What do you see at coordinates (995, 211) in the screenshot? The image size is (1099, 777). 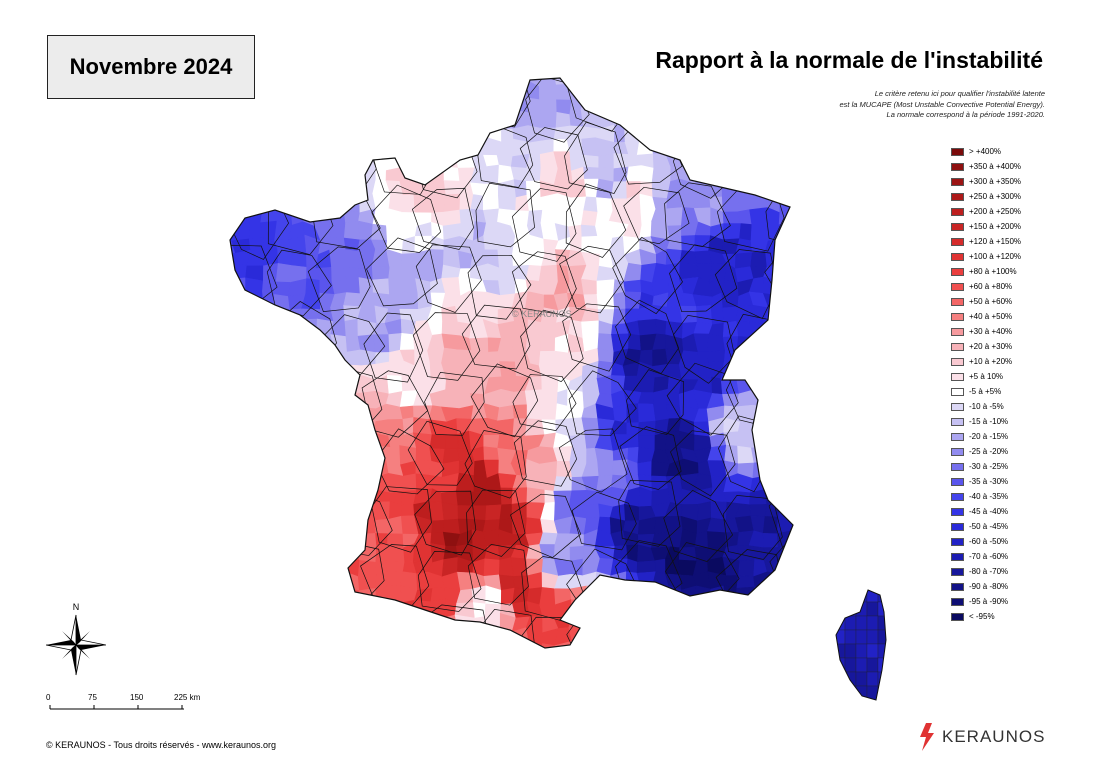 I see `legend-label: +200 à +250%` at bounding box center [995, 211].